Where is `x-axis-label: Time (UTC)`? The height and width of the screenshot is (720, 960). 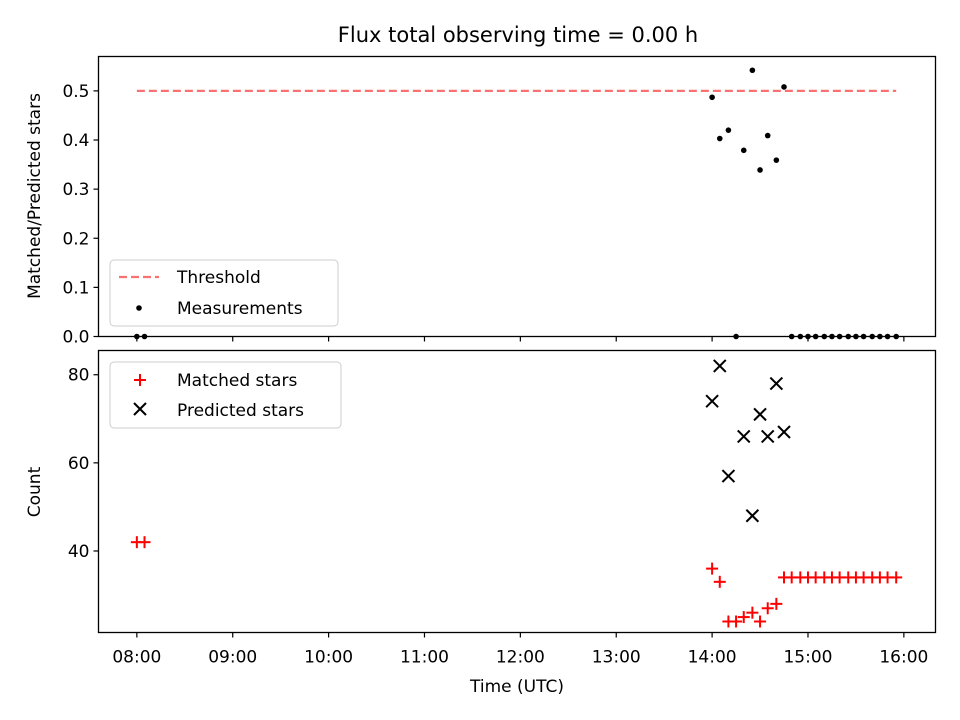
x-axis-label: Time (UTC) is located at coordinates (516, 687).